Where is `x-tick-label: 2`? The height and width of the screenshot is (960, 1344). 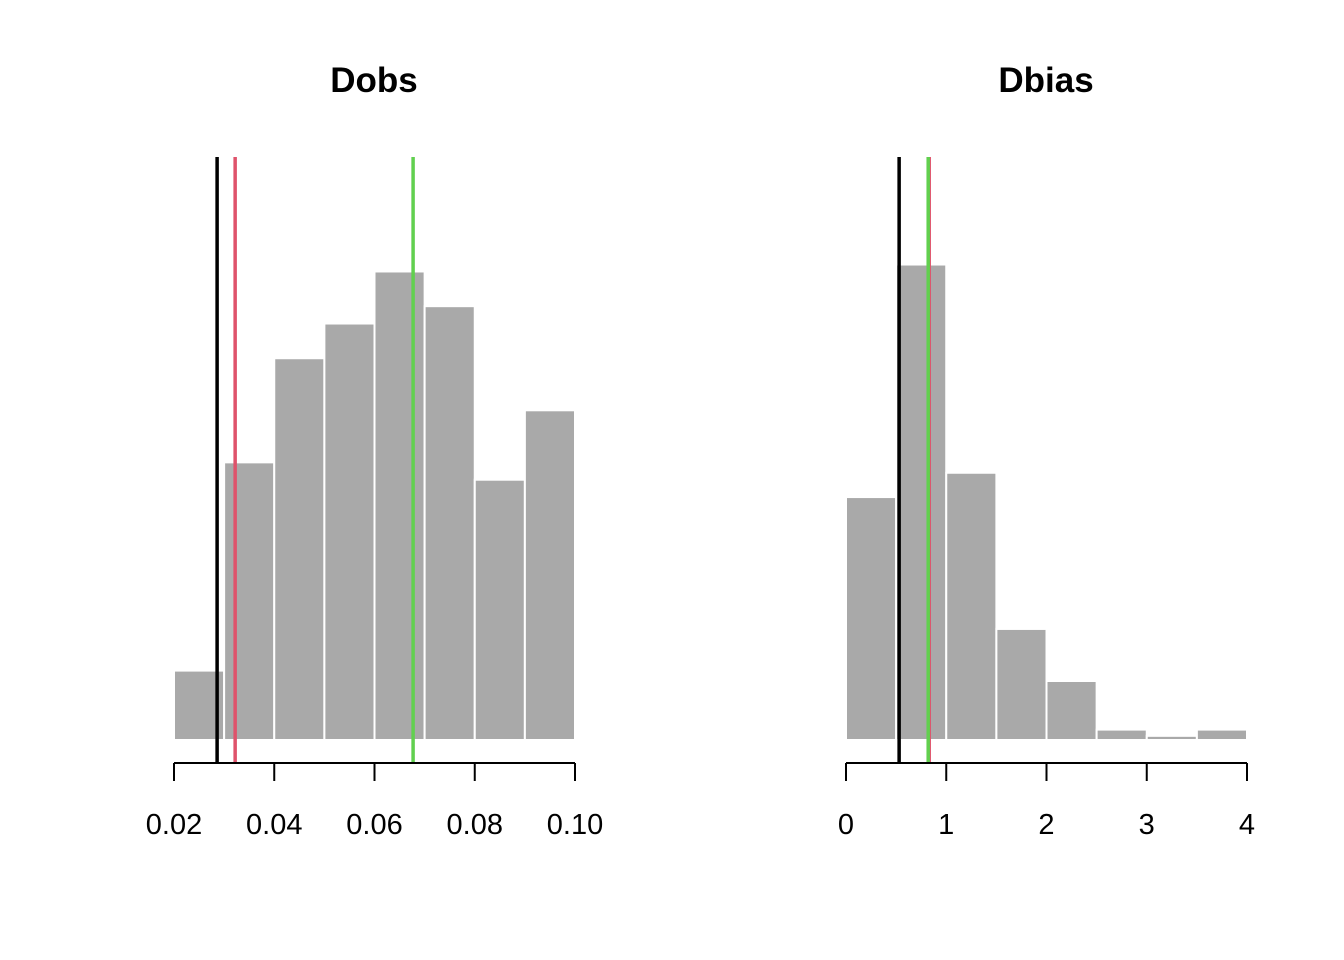
x-tick-label: 2 is located at coordinates (1046, 825).